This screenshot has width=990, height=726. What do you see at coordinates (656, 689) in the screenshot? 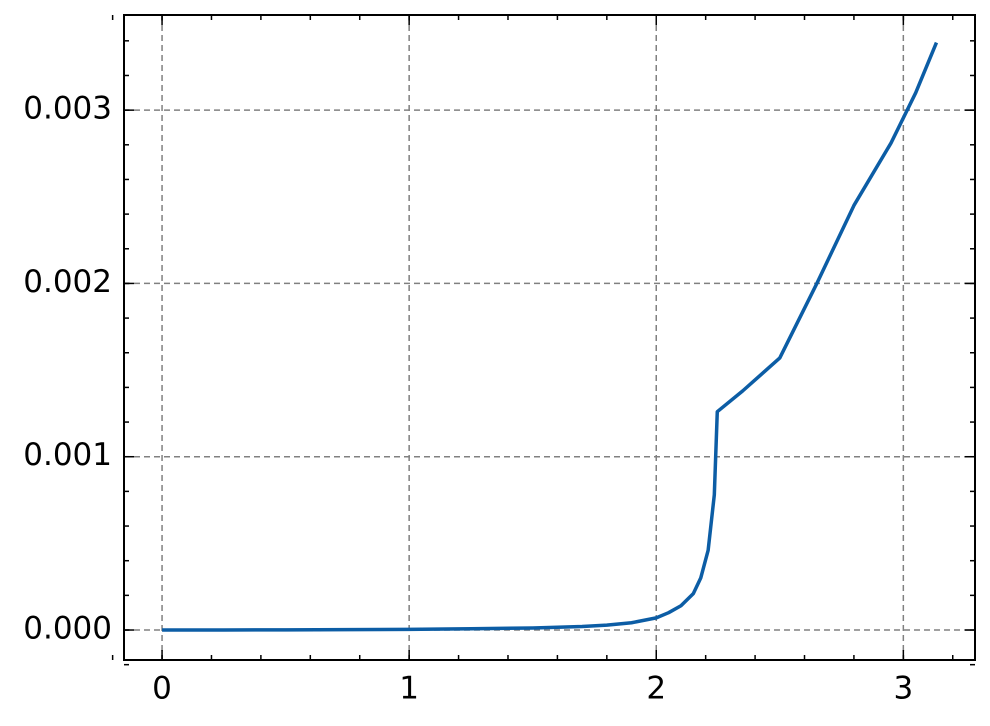
I see `x-tick-label: 2` at bounding box center [656, 689].